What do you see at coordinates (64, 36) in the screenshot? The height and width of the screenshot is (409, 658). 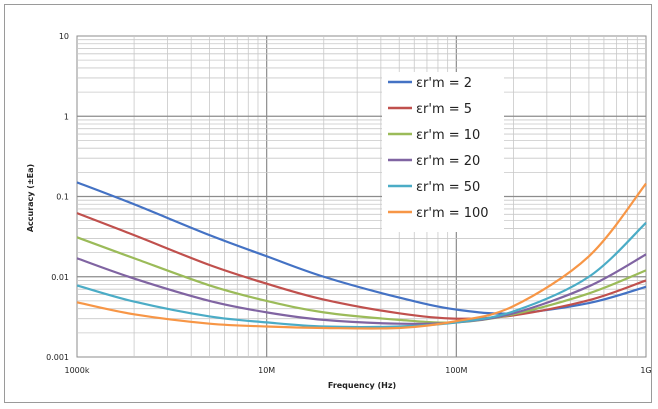 I see `y-tick-label: 10` at bounding box center [64, 36].